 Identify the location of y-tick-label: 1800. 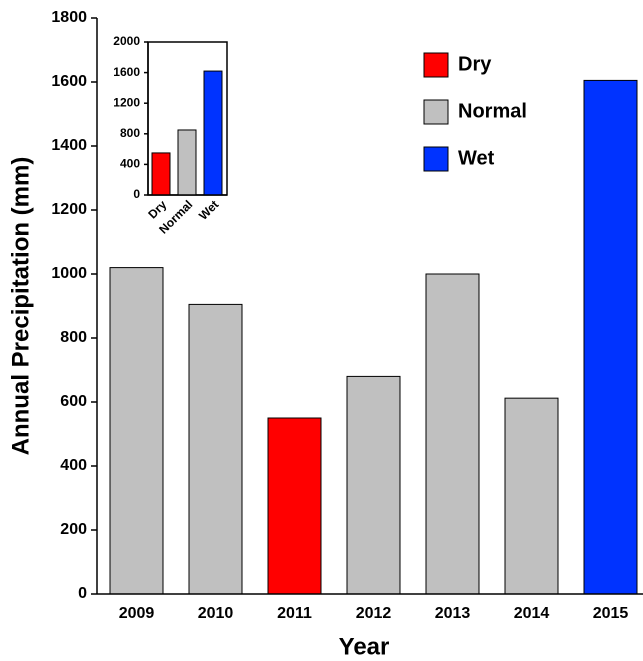
(69, 17).